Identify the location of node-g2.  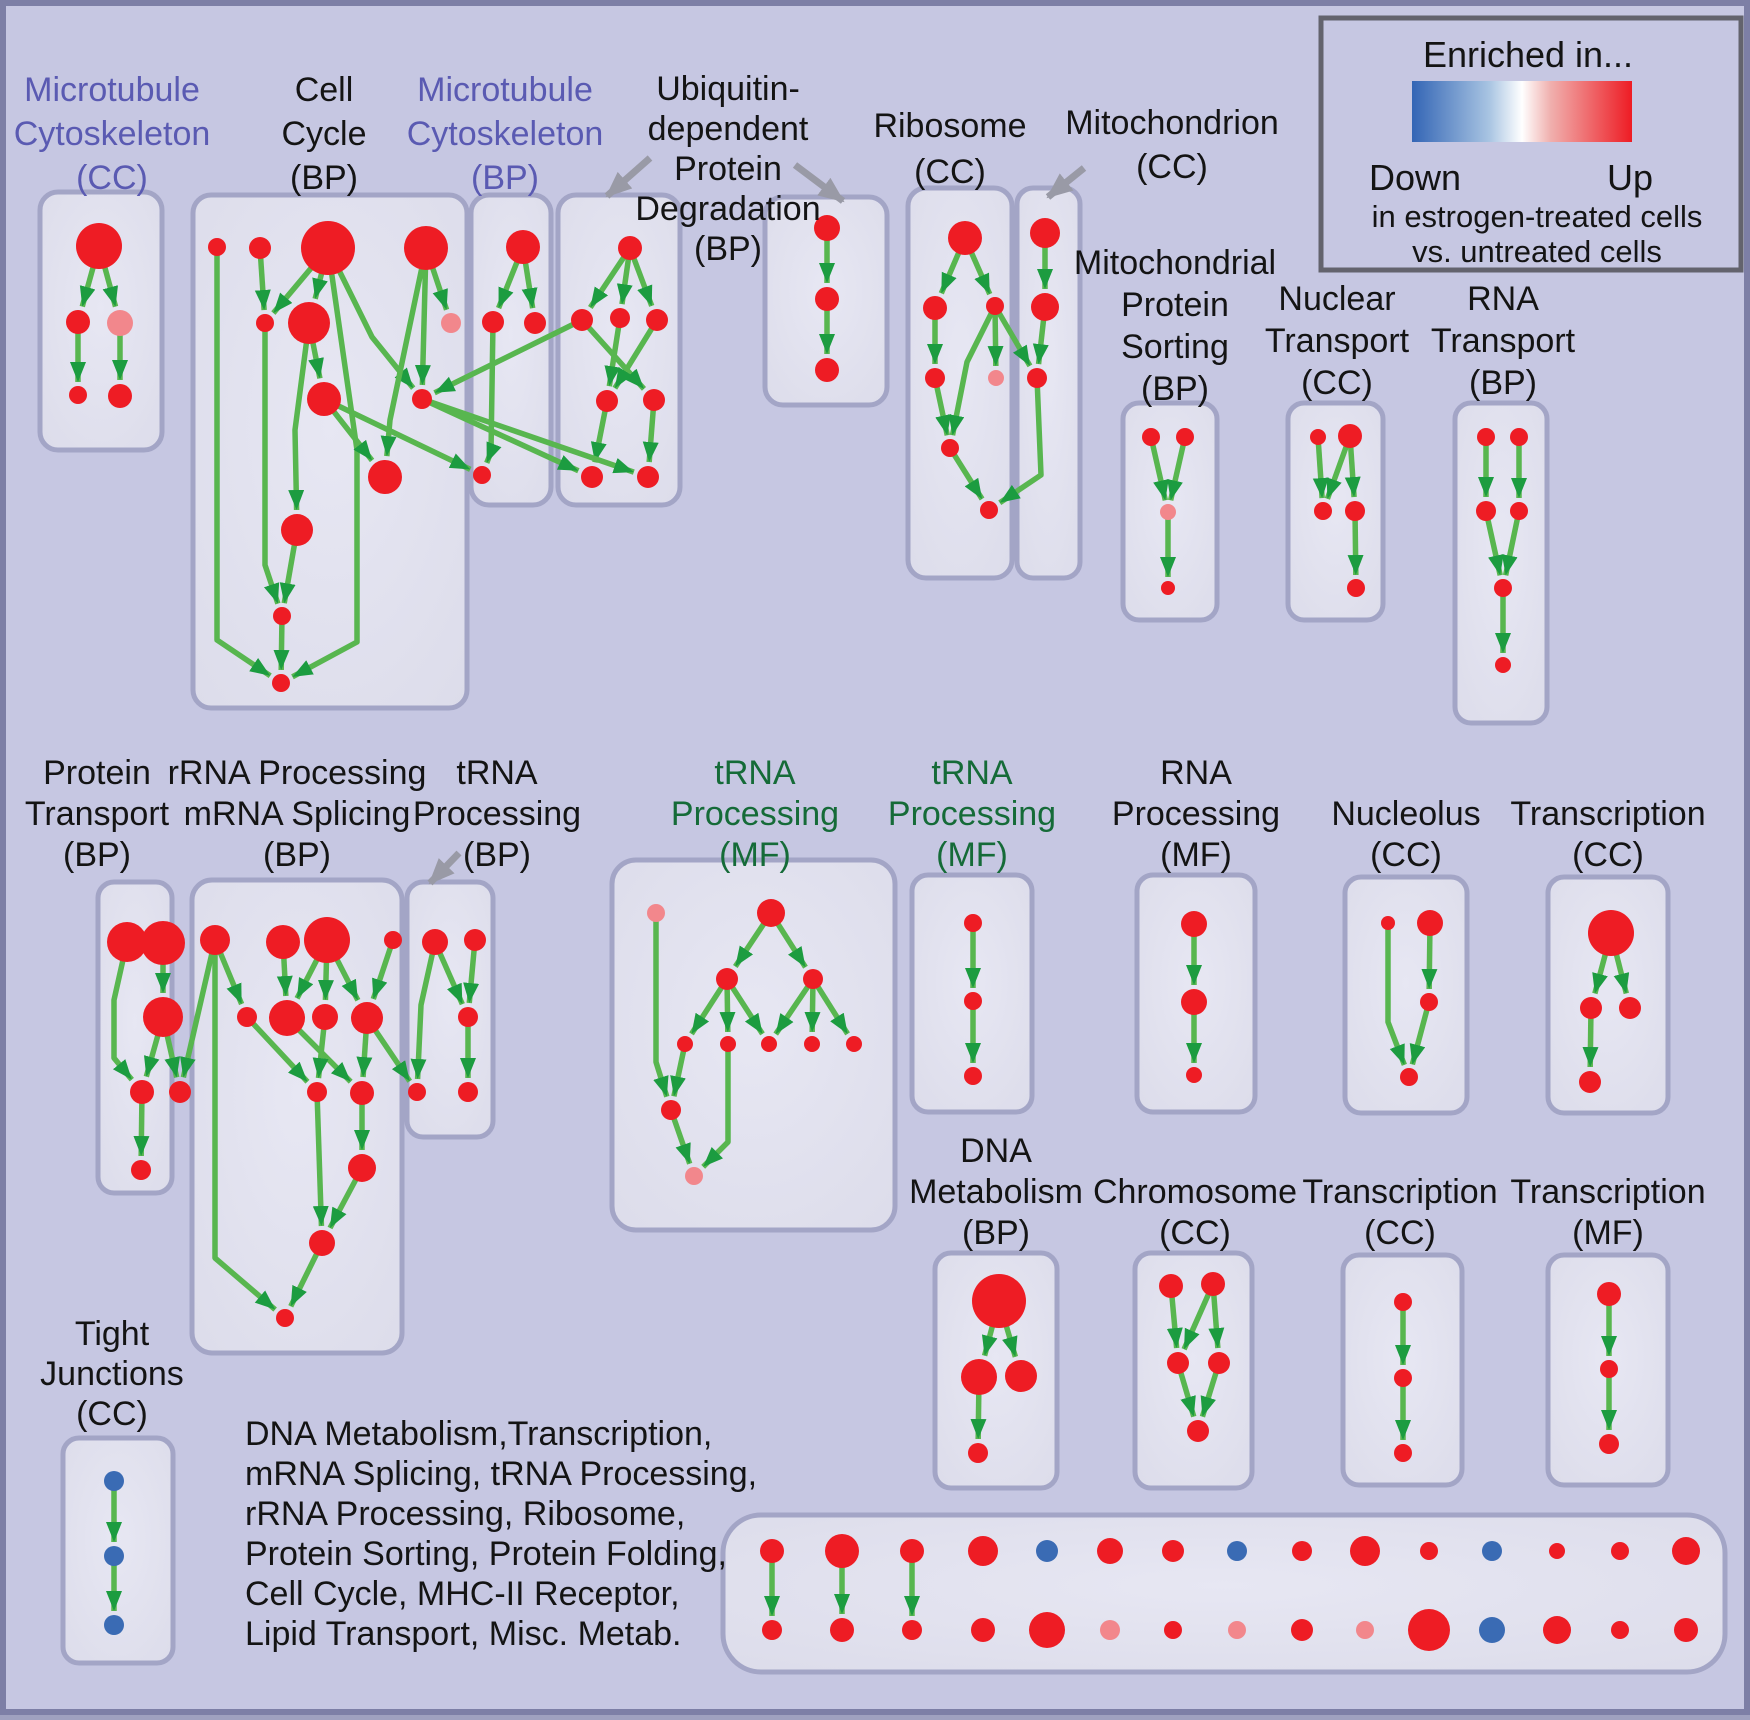
(1045, 307).